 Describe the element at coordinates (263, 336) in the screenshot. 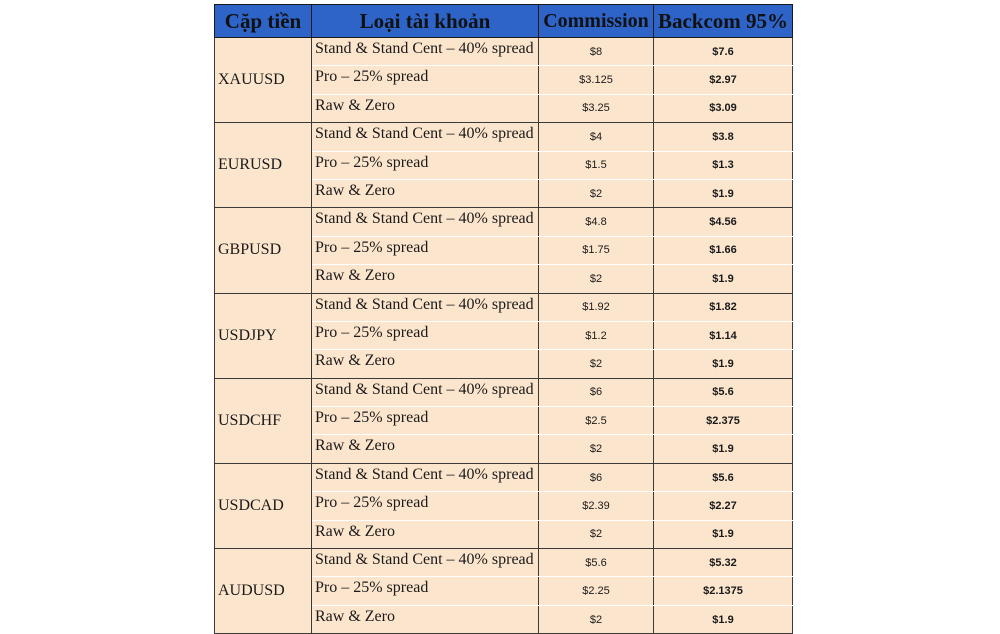

I see `currency-pair-cell: USDJPY` at that location.